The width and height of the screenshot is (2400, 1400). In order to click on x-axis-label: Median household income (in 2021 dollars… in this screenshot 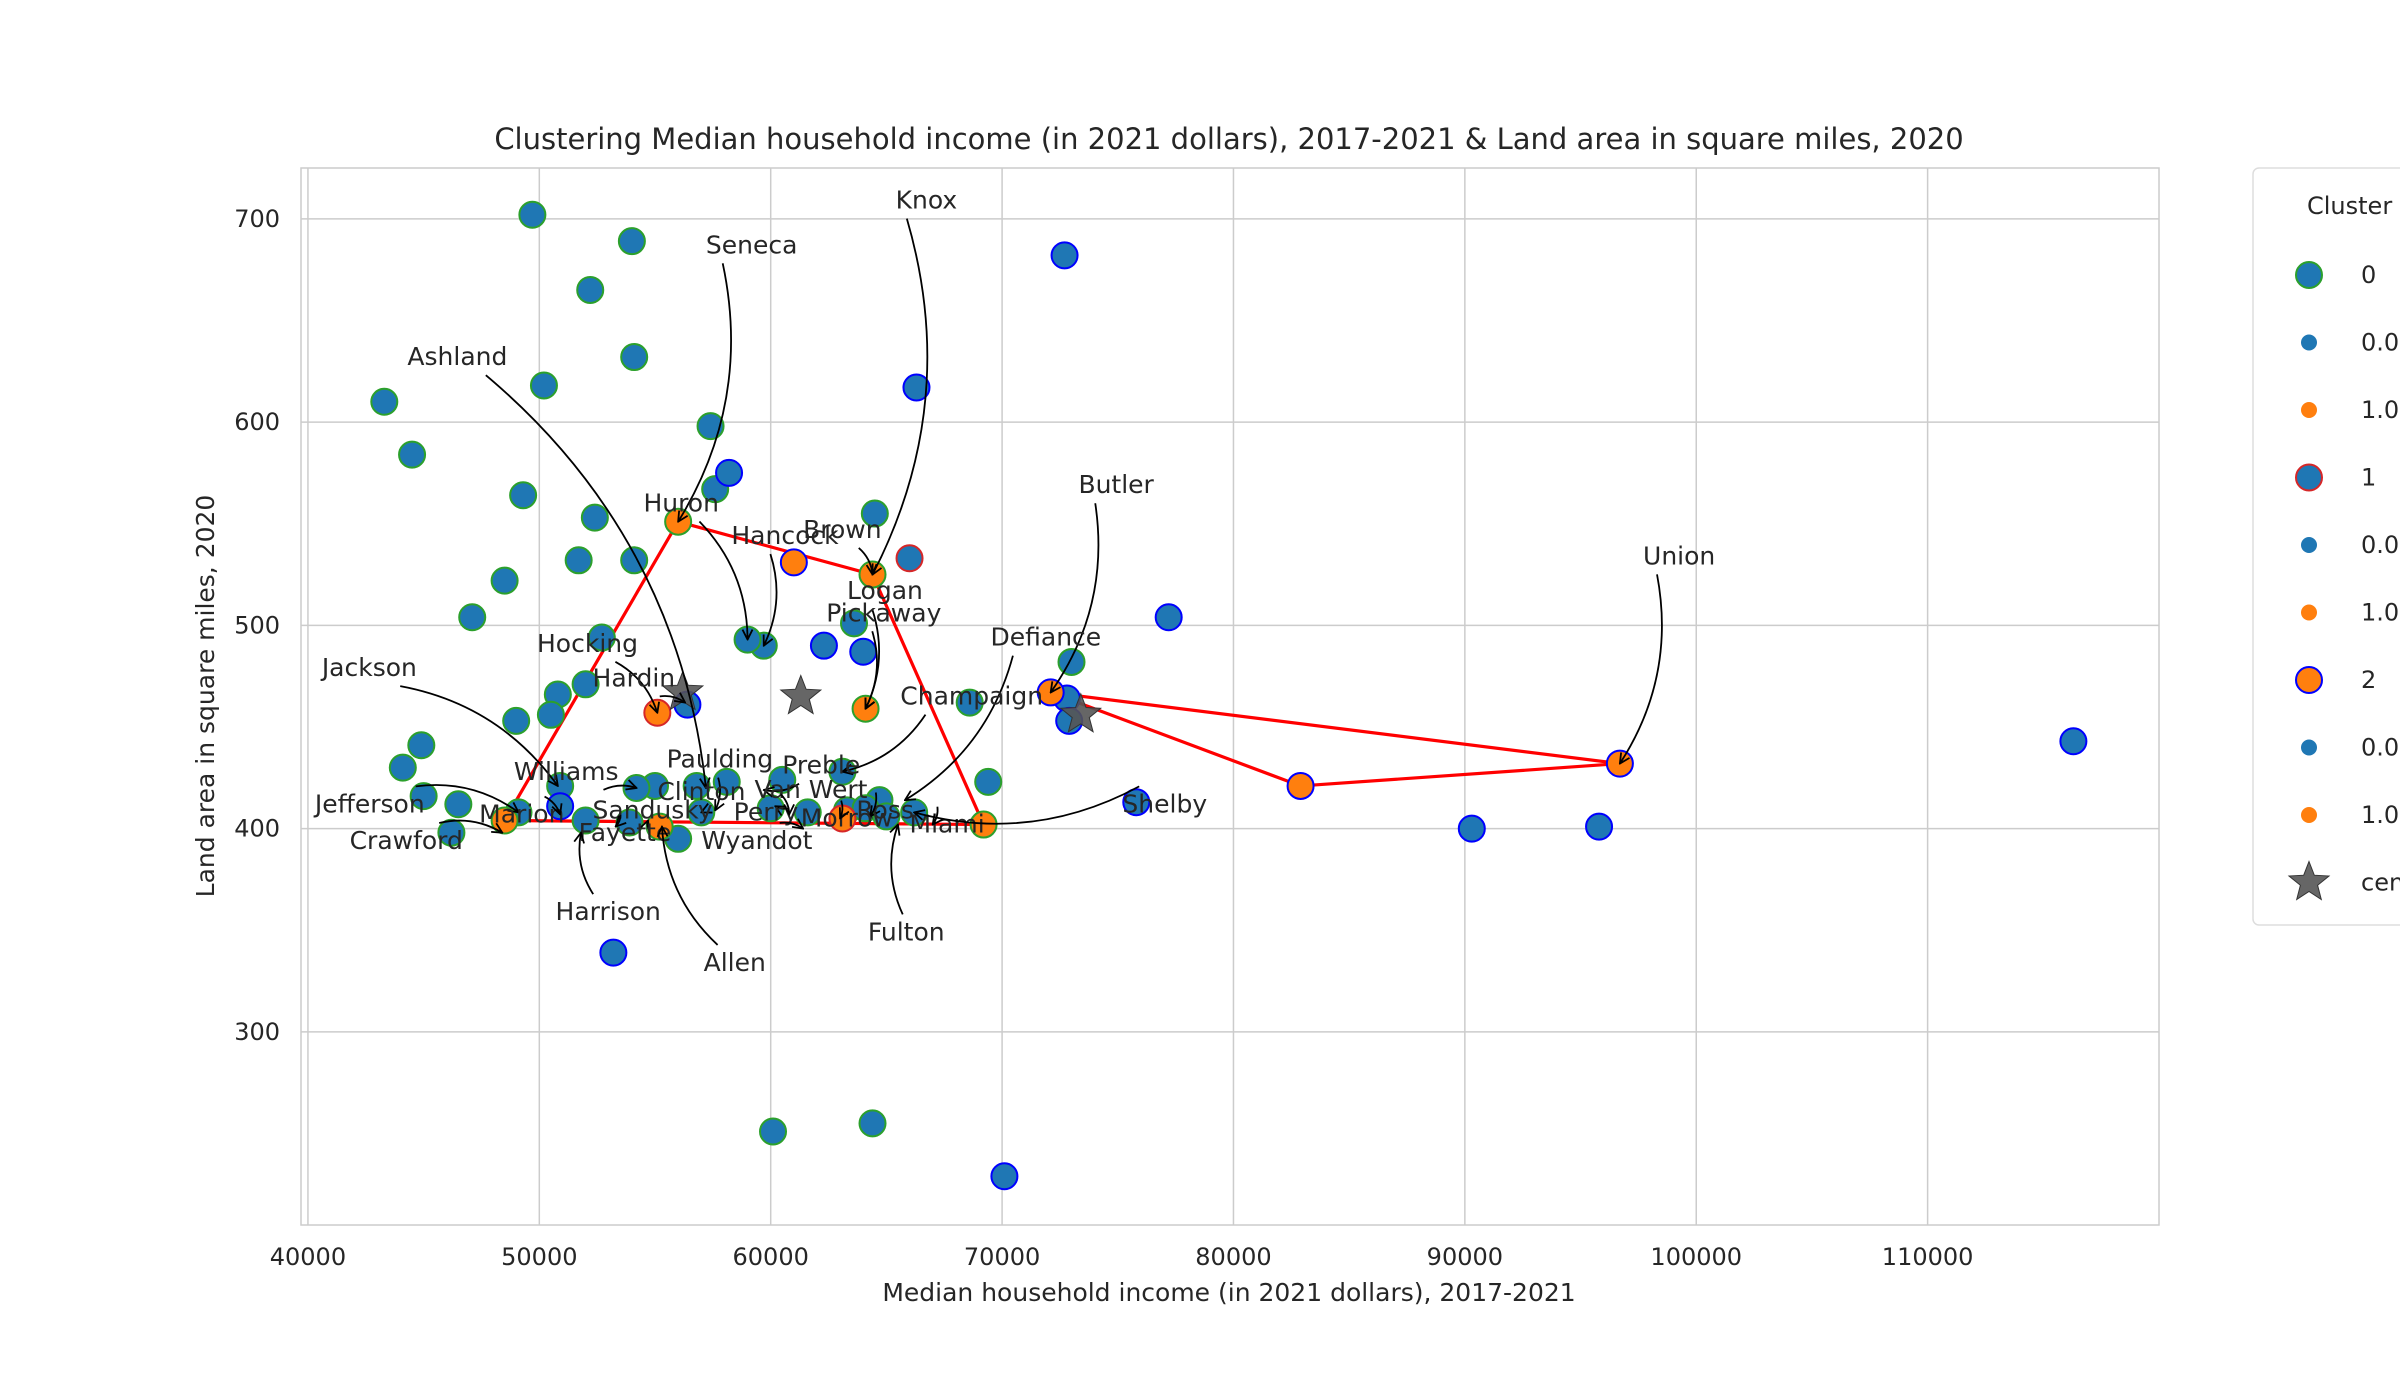, I will do `click(1228, 1292)`.